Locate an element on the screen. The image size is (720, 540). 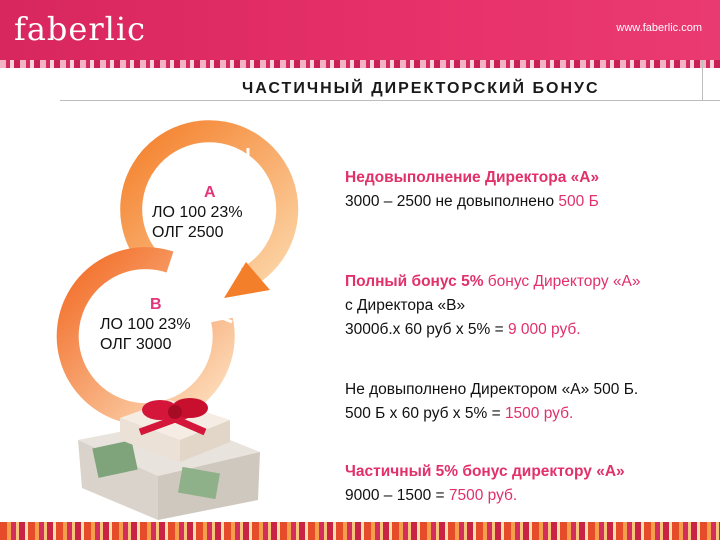
block1-line: 3000 – 2500 не довыполнено 500 Б is located at coordinates (472, 201).